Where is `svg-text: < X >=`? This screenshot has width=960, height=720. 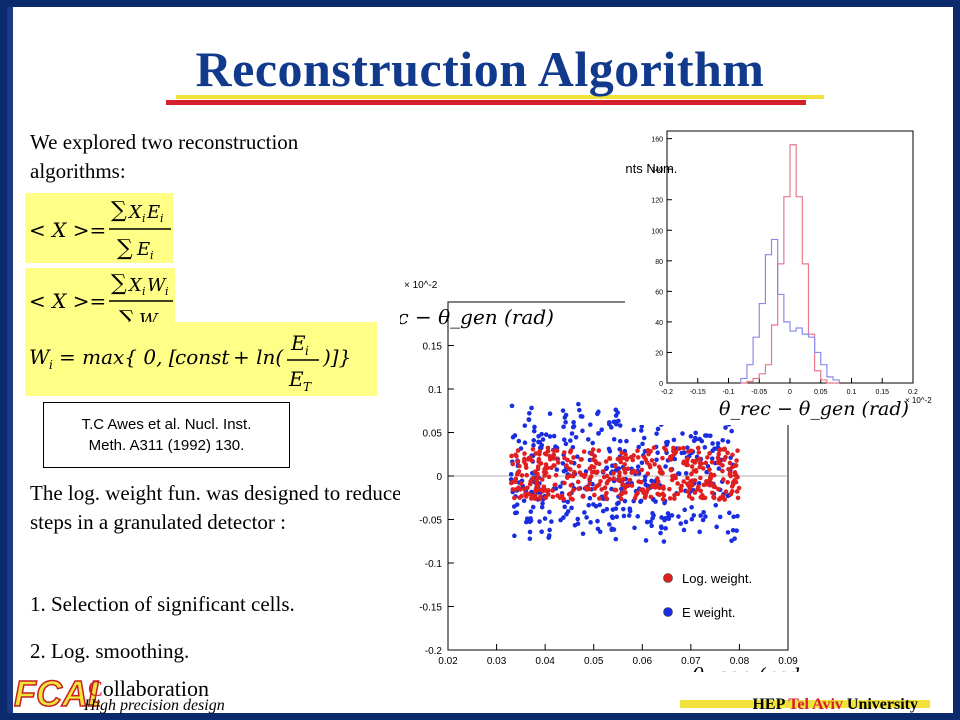 svg-text: < X >= is located at coordinates (67, 301).